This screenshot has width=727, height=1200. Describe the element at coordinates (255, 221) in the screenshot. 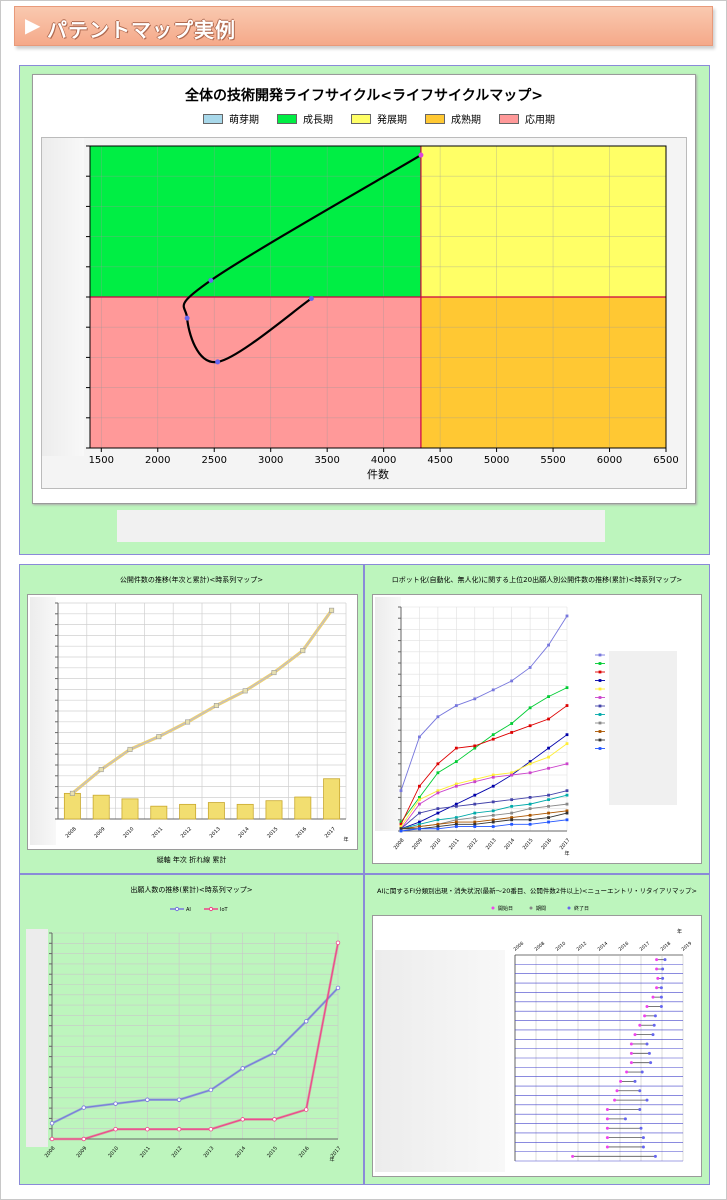

I see `growth-quadrant` at that location.